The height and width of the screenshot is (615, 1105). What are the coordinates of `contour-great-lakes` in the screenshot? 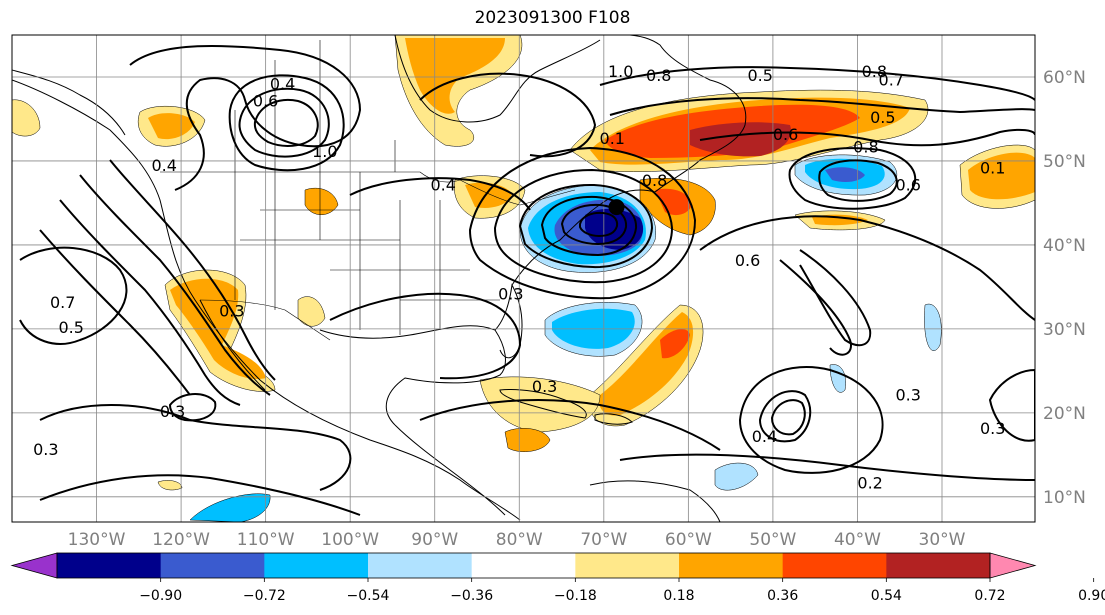 It's located at (440, 194).